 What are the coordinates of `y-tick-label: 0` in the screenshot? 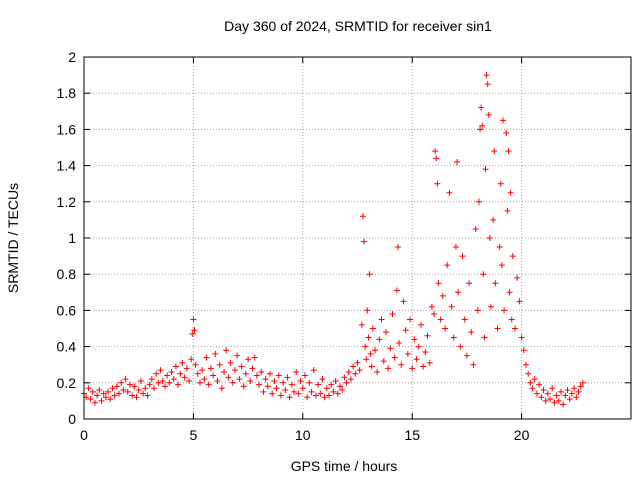 It's located at (72, 419).